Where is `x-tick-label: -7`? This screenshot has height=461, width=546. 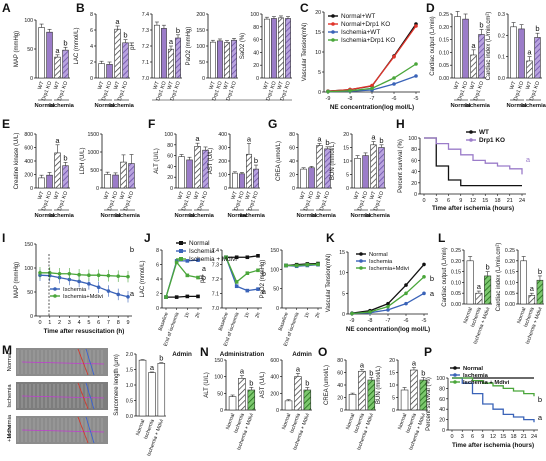
x-tick-label: -7 is located at coordinates (372, 99).